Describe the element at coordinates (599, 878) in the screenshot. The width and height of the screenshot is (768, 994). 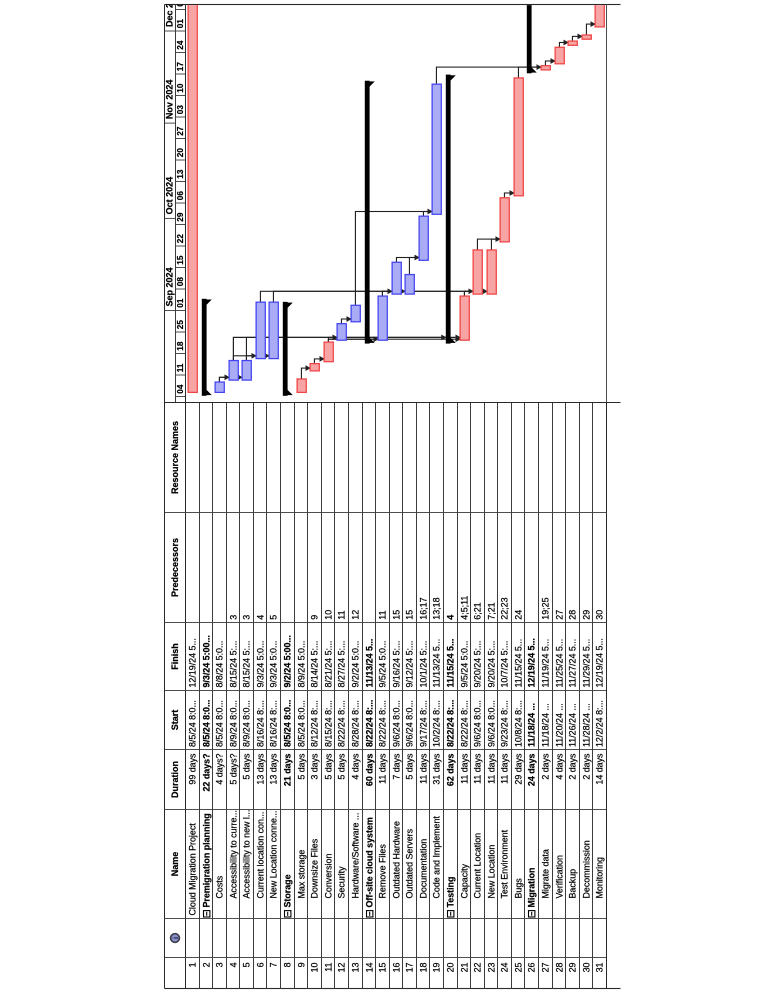
I see `svg-text: Monitoring` at that location.